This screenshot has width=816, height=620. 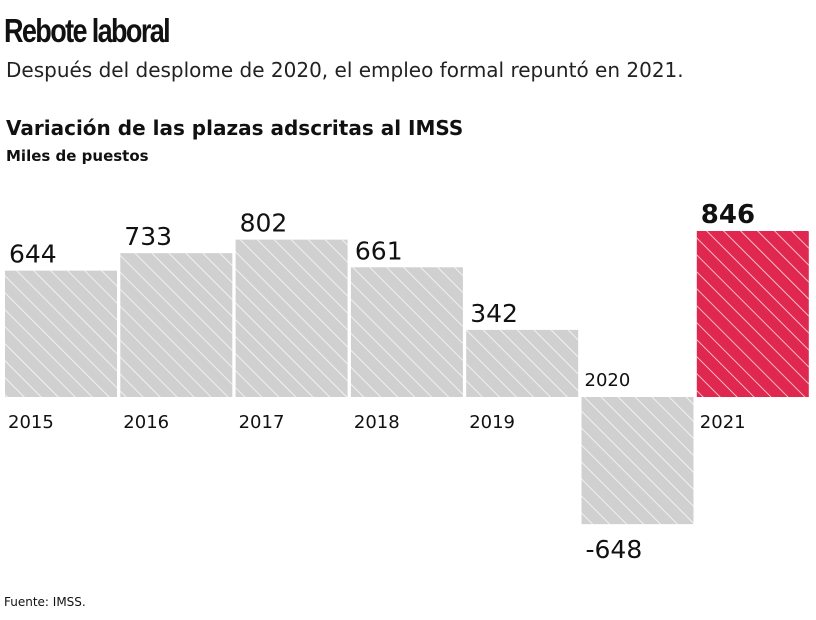 I want to click on value-label-2018: 661, so click(x=379, y=250).